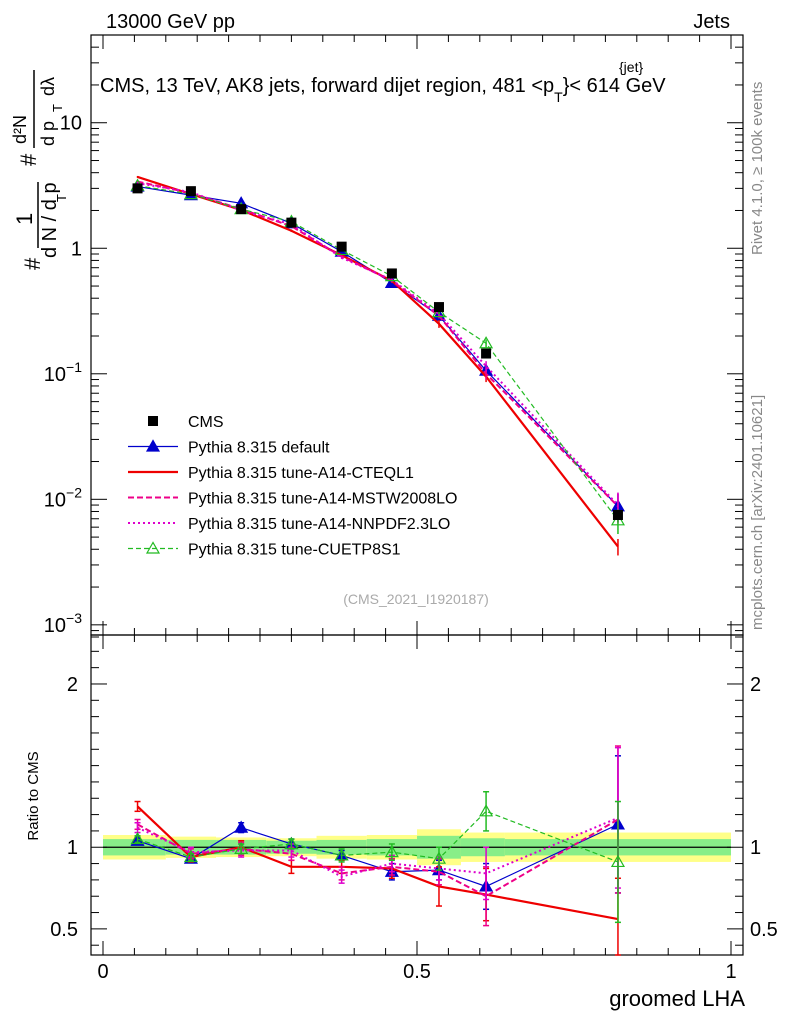 This screenshot has width=786, height=1024. I want to click on ratio-y-label: Ratio to CMS, so click(33, 795).